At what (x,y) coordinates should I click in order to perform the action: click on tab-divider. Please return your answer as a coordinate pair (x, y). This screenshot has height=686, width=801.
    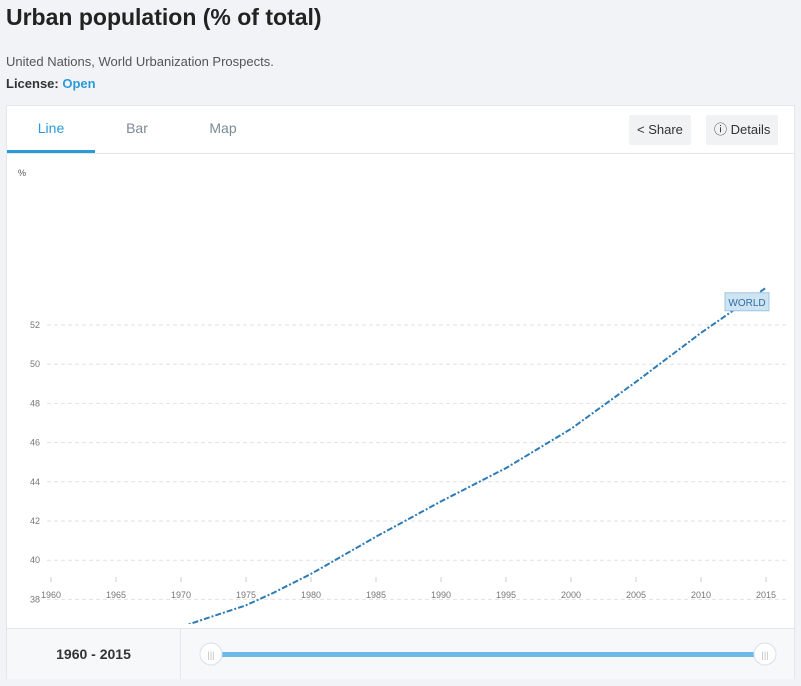
    Looking at the image, I should click on (400, 153).